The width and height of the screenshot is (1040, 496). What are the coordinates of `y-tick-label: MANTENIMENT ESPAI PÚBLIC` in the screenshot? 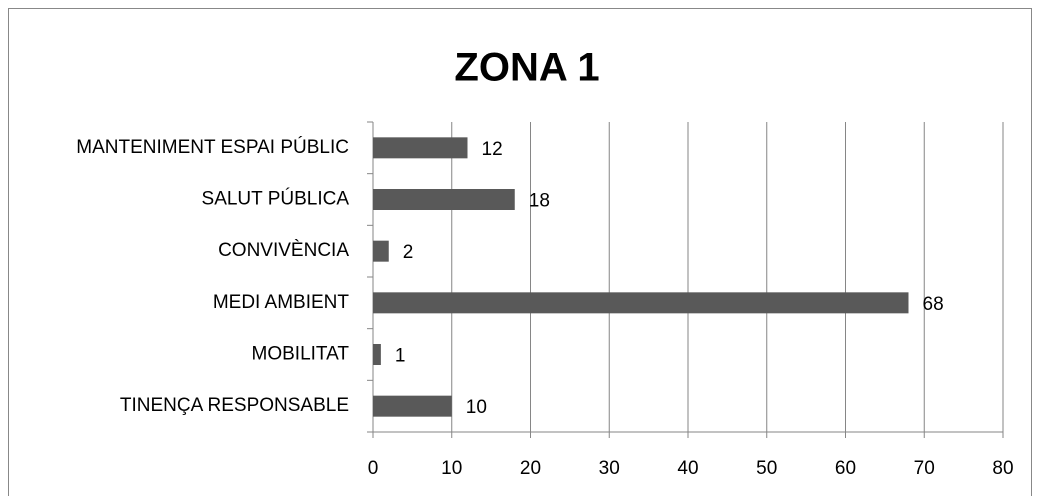 It's located at (212, 147).